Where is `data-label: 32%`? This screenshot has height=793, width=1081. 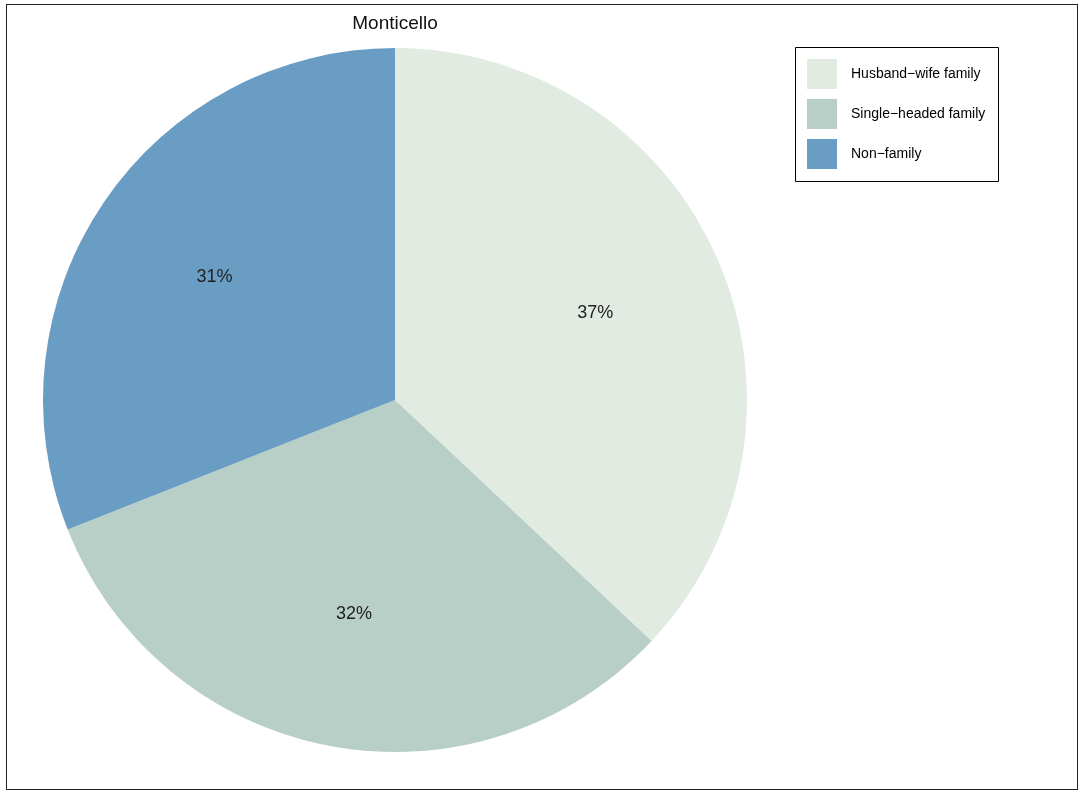 data-label: 32% is located at coordinates (354, 613).